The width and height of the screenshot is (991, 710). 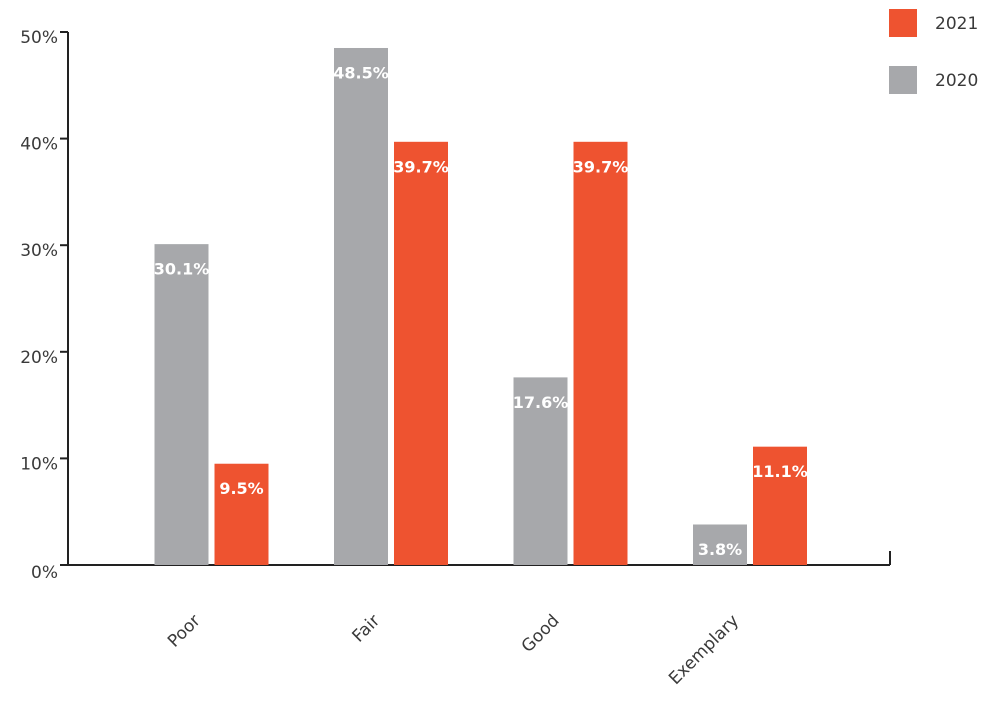 I want to click on x-tick-label: Exemplary, so click(x=704, y=650).